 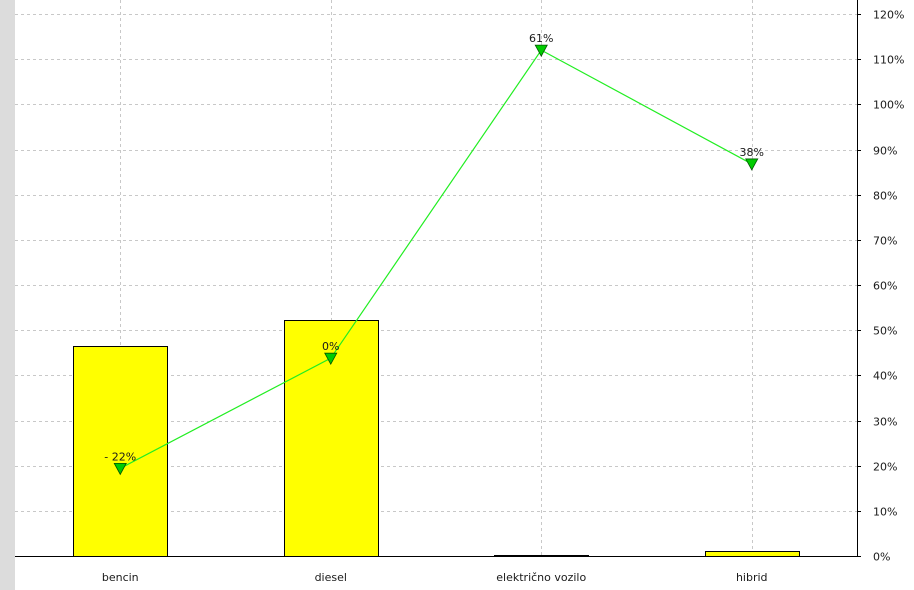 What do you see at coordinates (120, 577) in the screenshot?
I see `x-category-label: bencin` at bounding box center [120, 577].